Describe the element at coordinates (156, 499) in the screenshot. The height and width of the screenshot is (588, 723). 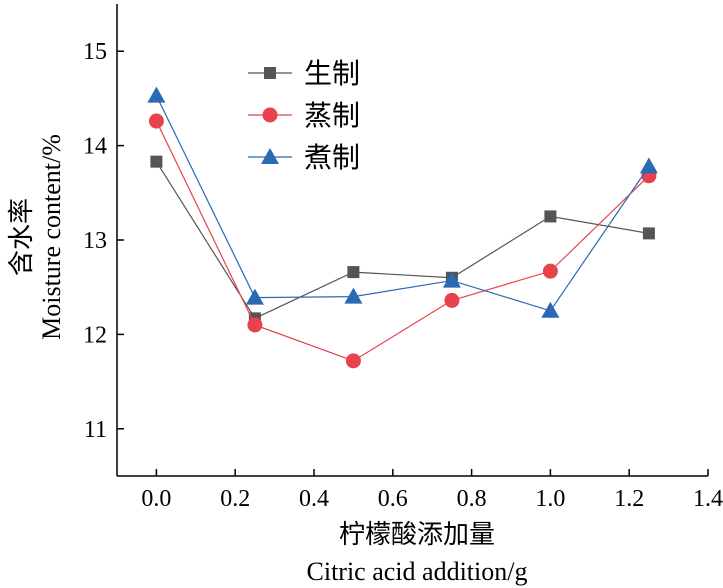
I see `x-tick-label: 0.0` at that location.